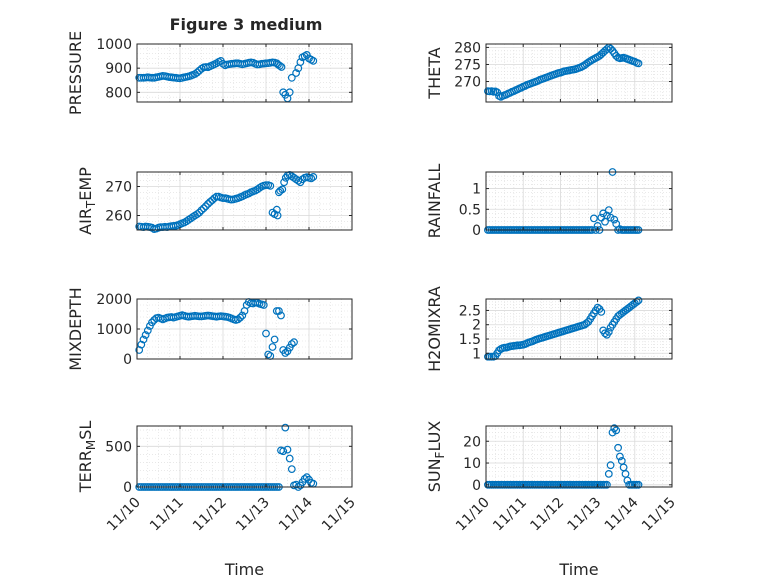 The width and height of the screenshot is (778, 583). What do you see at coordinates (209, 329) in the screenshot?
I see `subplot-mixdepth: 0 1000 2000 MIXDEPTH` at bounding box center [209, 329].